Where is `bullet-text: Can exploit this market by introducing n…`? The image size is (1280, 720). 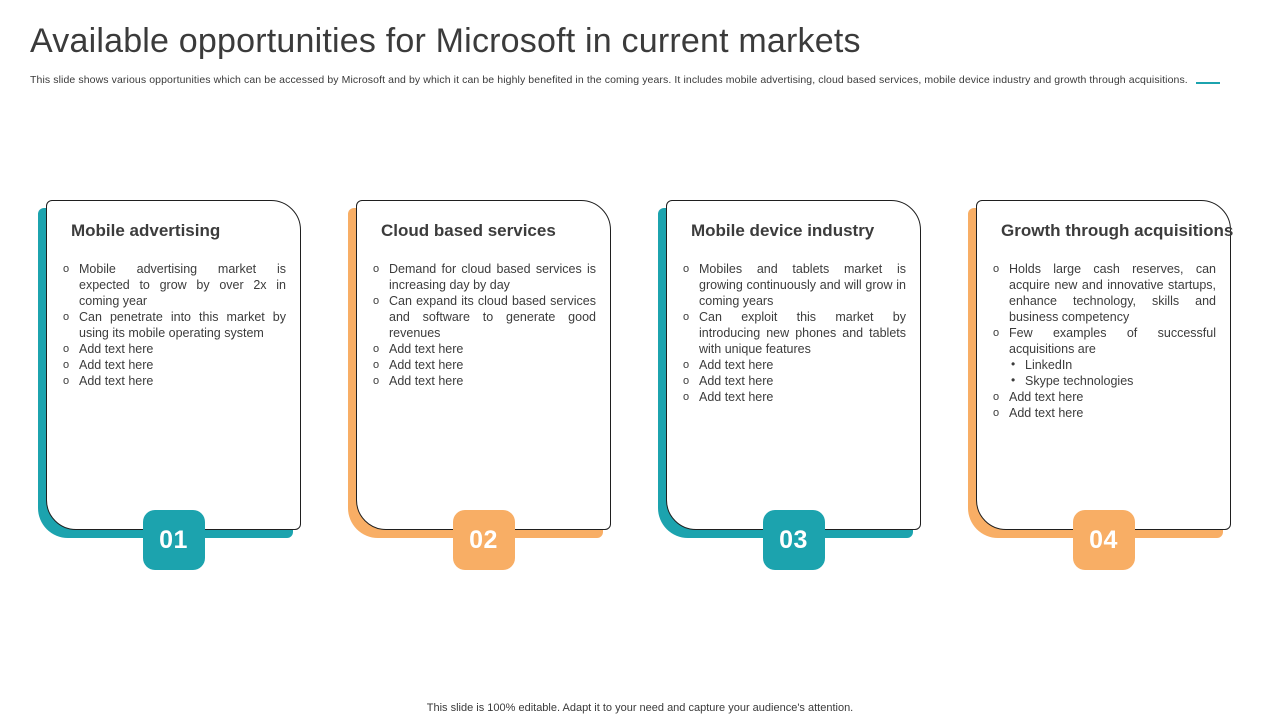 bullet-text: Can exploit this market by introducing n… is located at coordinates (802, 333).